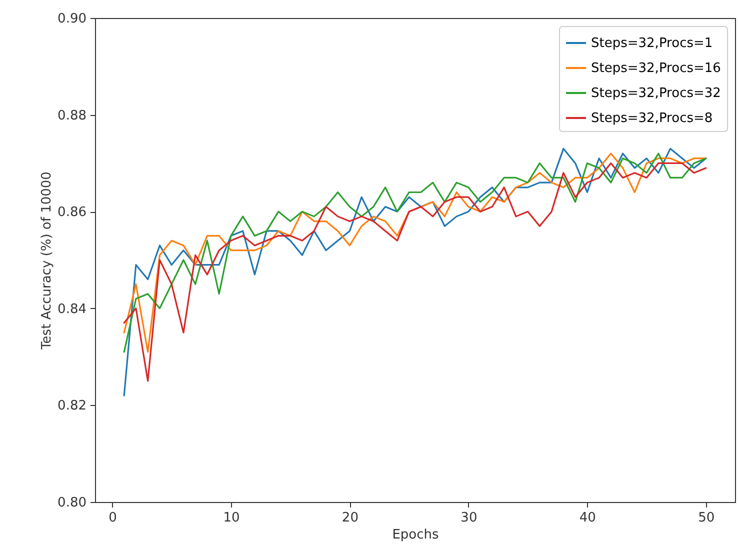 The height and width of the screenshot is (556, 738). Describe the element at coordinates (112, 518) in the screenshot. I see `x-tick-label: 0` at that location.